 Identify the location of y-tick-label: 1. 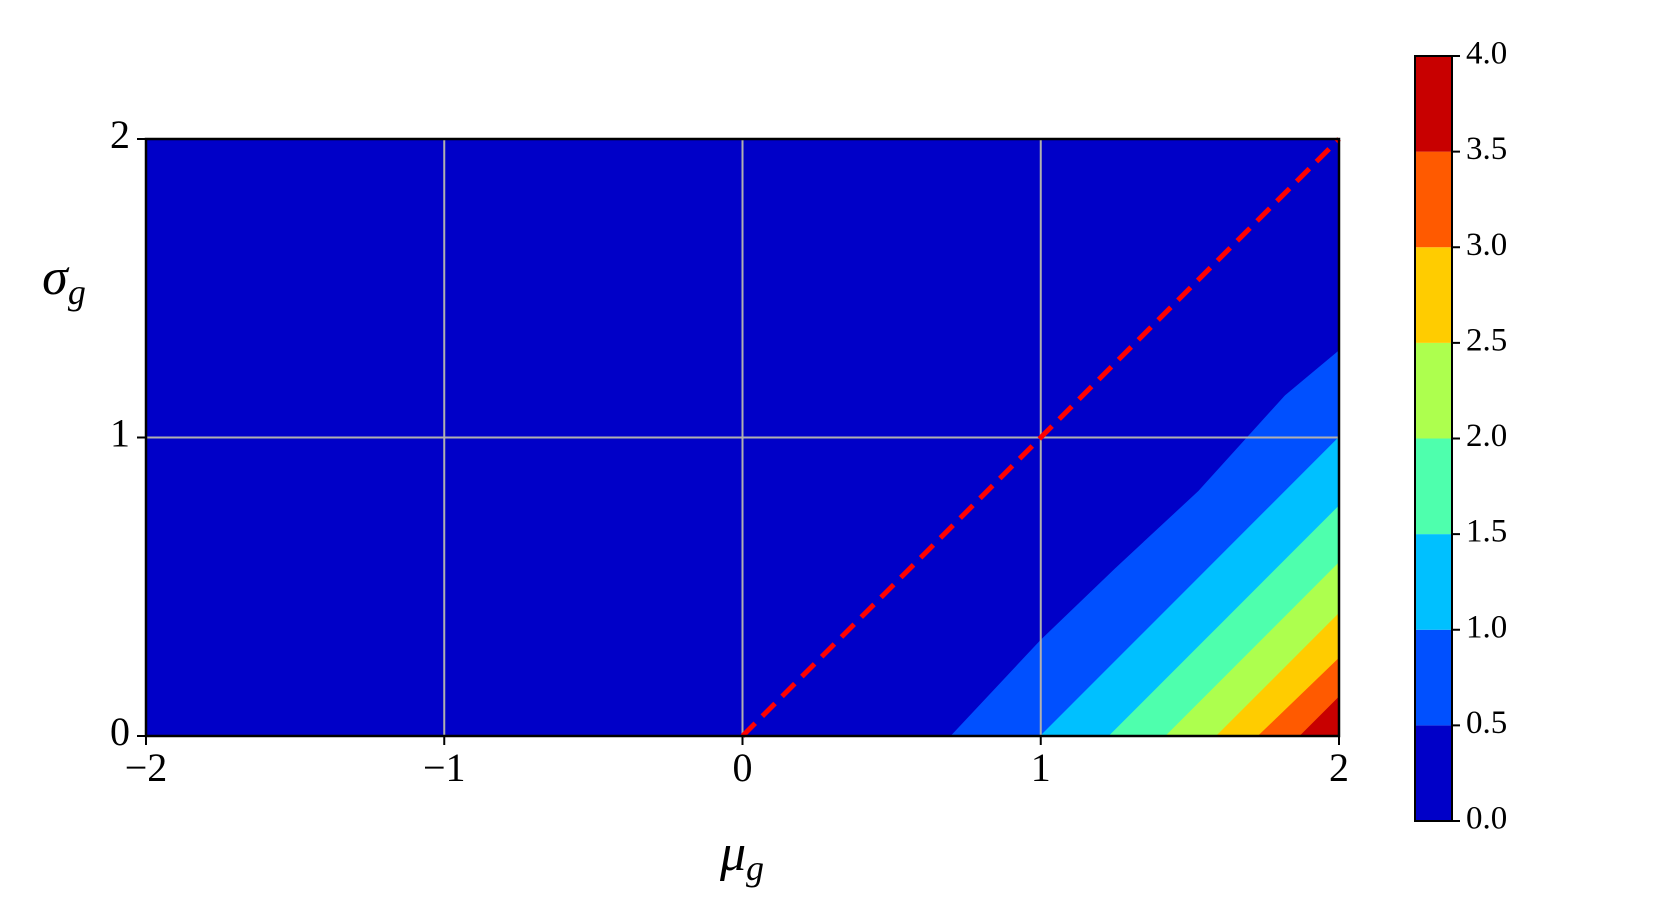
(120, 433).